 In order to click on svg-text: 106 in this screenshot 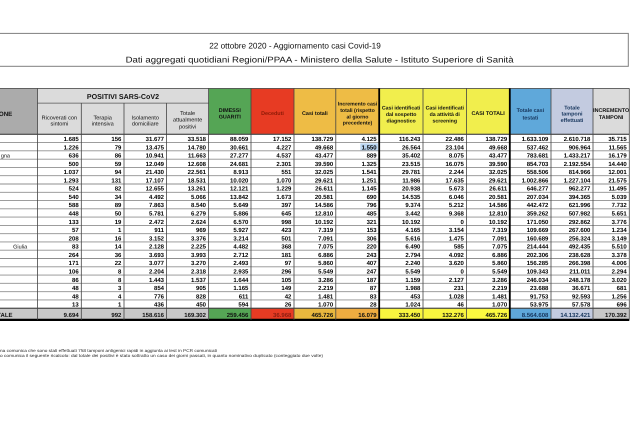, I will do `click(74, 271)`.